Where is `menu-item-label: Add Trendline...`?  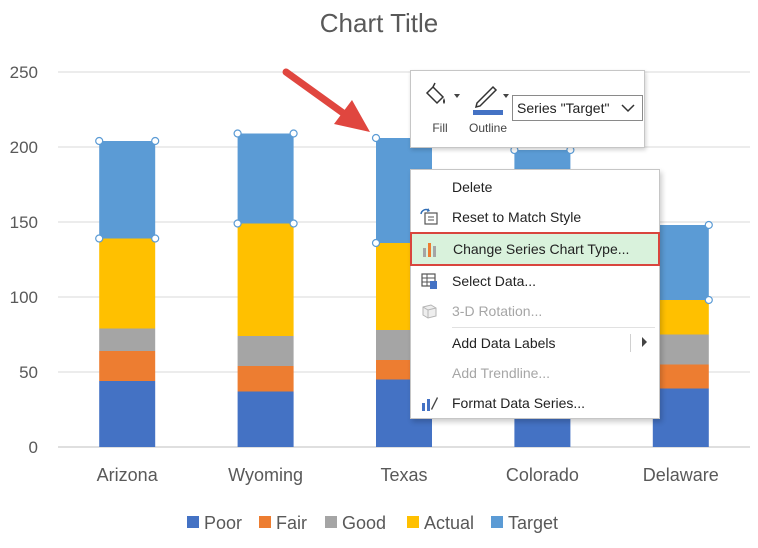
menu-item-label: Add Trendline... is located at coordinates (501, 373).